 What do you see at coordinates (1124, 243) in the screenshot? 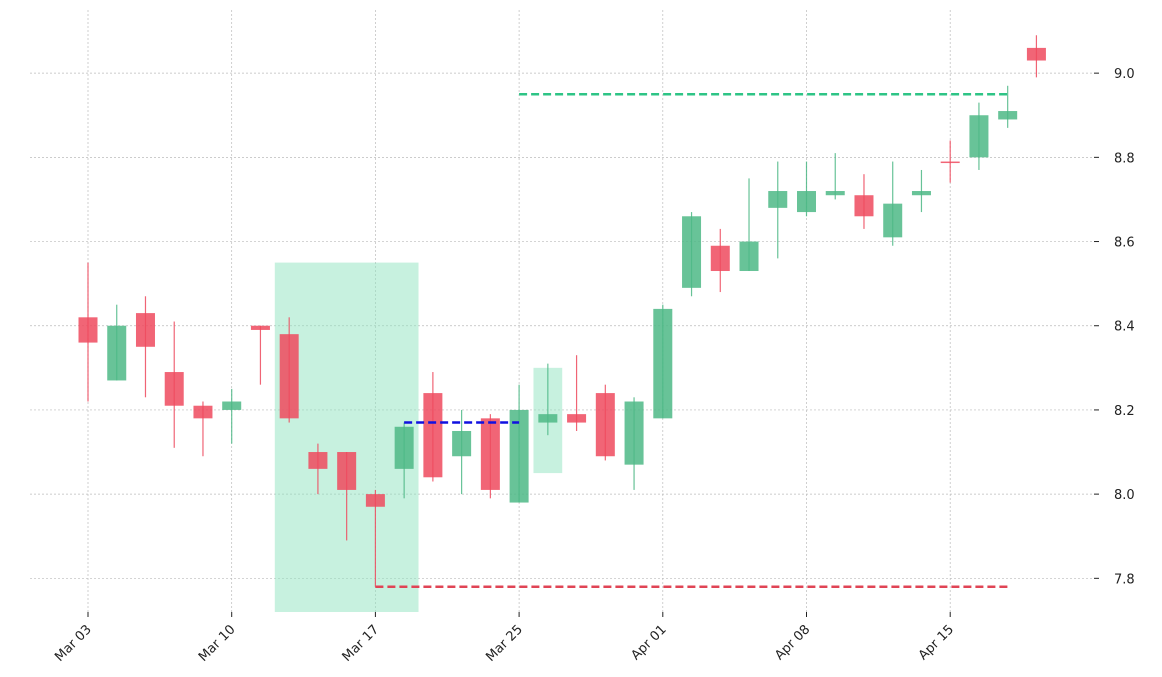
I see `y-tick-label: 8.6` at bounding box center [1124, 243].